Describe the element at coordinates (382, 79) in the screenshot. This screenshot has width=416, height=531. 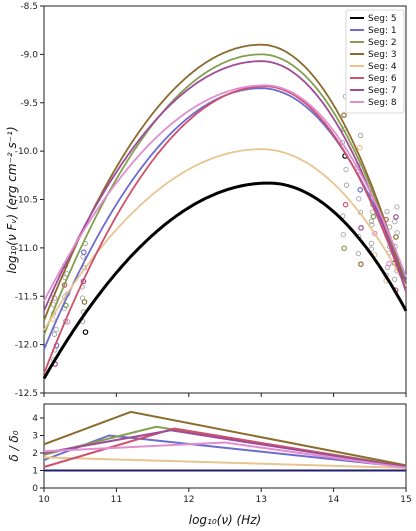
I see `legend-label: Seg: 6` at that location.